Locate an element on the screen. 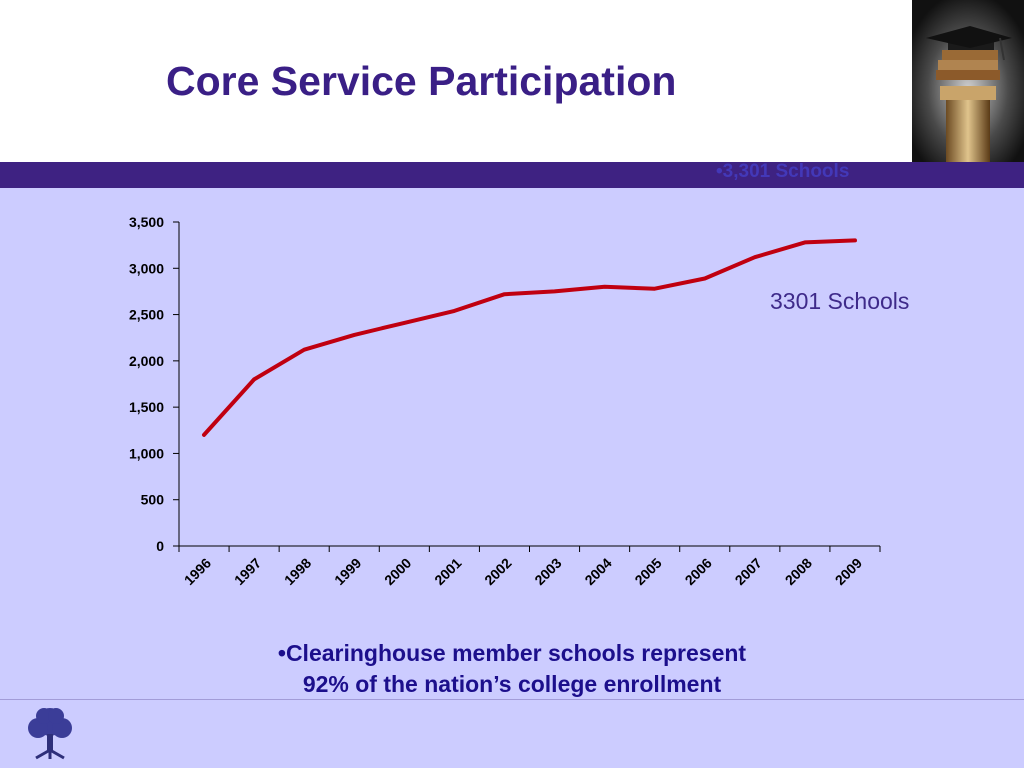 The image size is (1024, 768). x-tick-label: 2005 is located at coordinates (647, 571).